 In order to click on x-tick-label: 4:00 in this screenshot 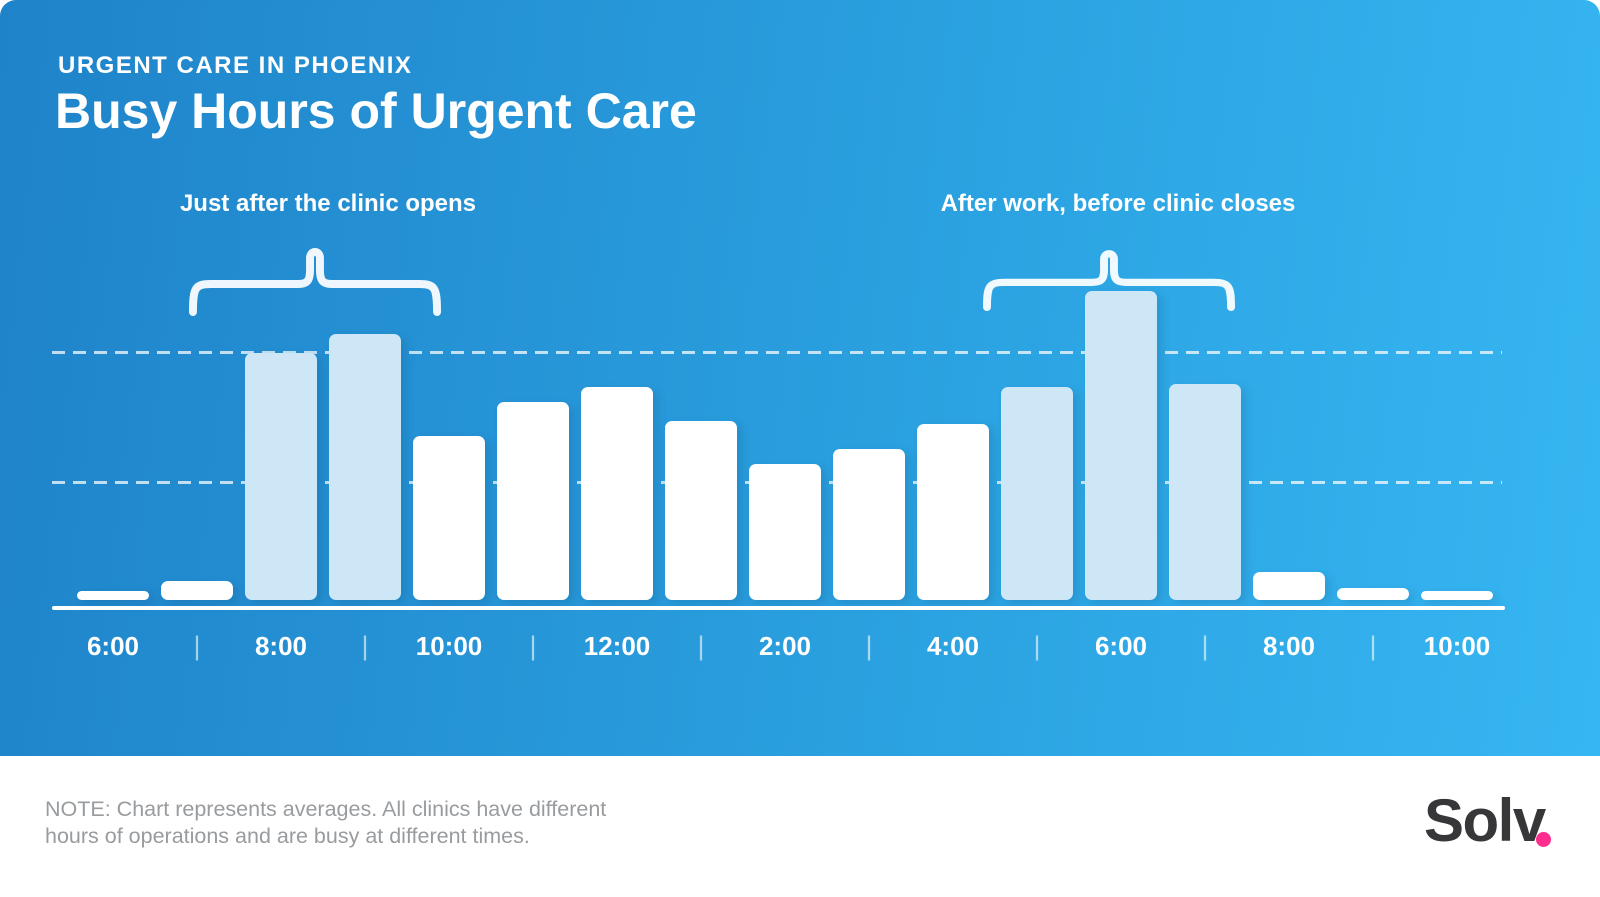, I will do `click(953, 645)`.